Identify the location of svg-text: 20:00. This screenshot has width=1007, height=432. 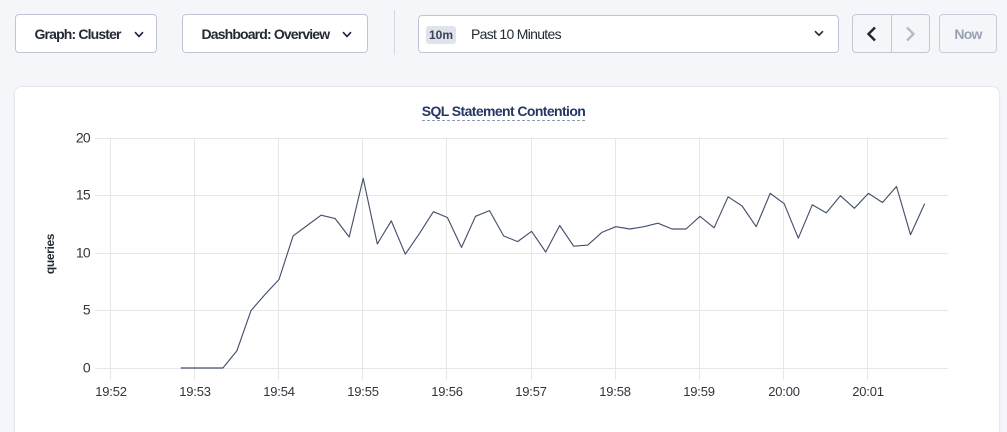
(784, 391).